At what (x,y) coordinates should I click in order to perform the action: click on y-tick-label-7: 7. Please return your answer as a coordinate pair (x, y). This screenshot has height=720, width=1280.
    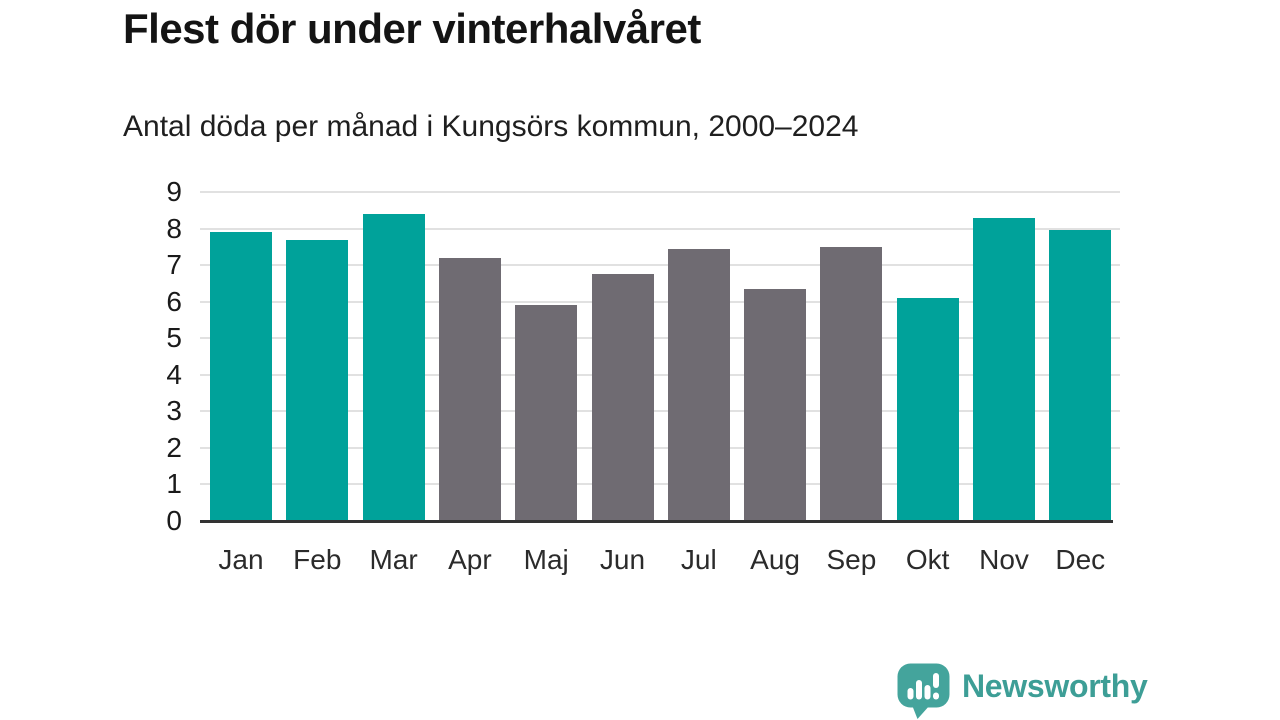
    Looking at the image, I should click on (174, 265).